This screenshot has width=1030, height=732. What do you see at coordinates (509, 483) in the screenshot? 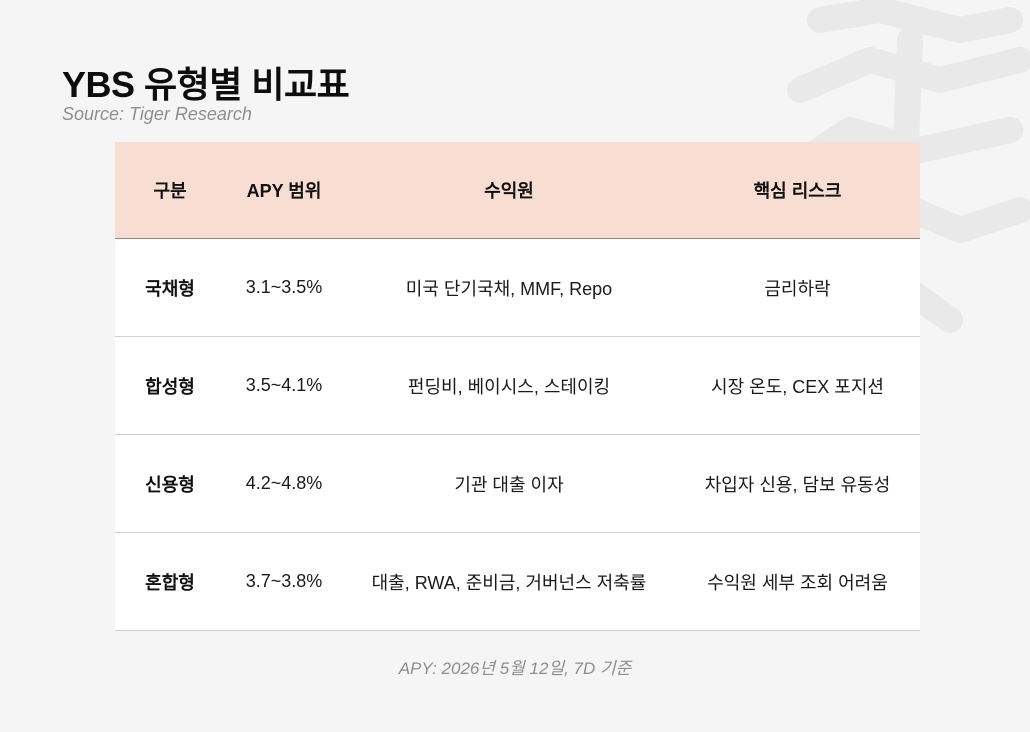
I see `row-revenue-source: 기관 대출 이자` at bounding box center [509, 483].